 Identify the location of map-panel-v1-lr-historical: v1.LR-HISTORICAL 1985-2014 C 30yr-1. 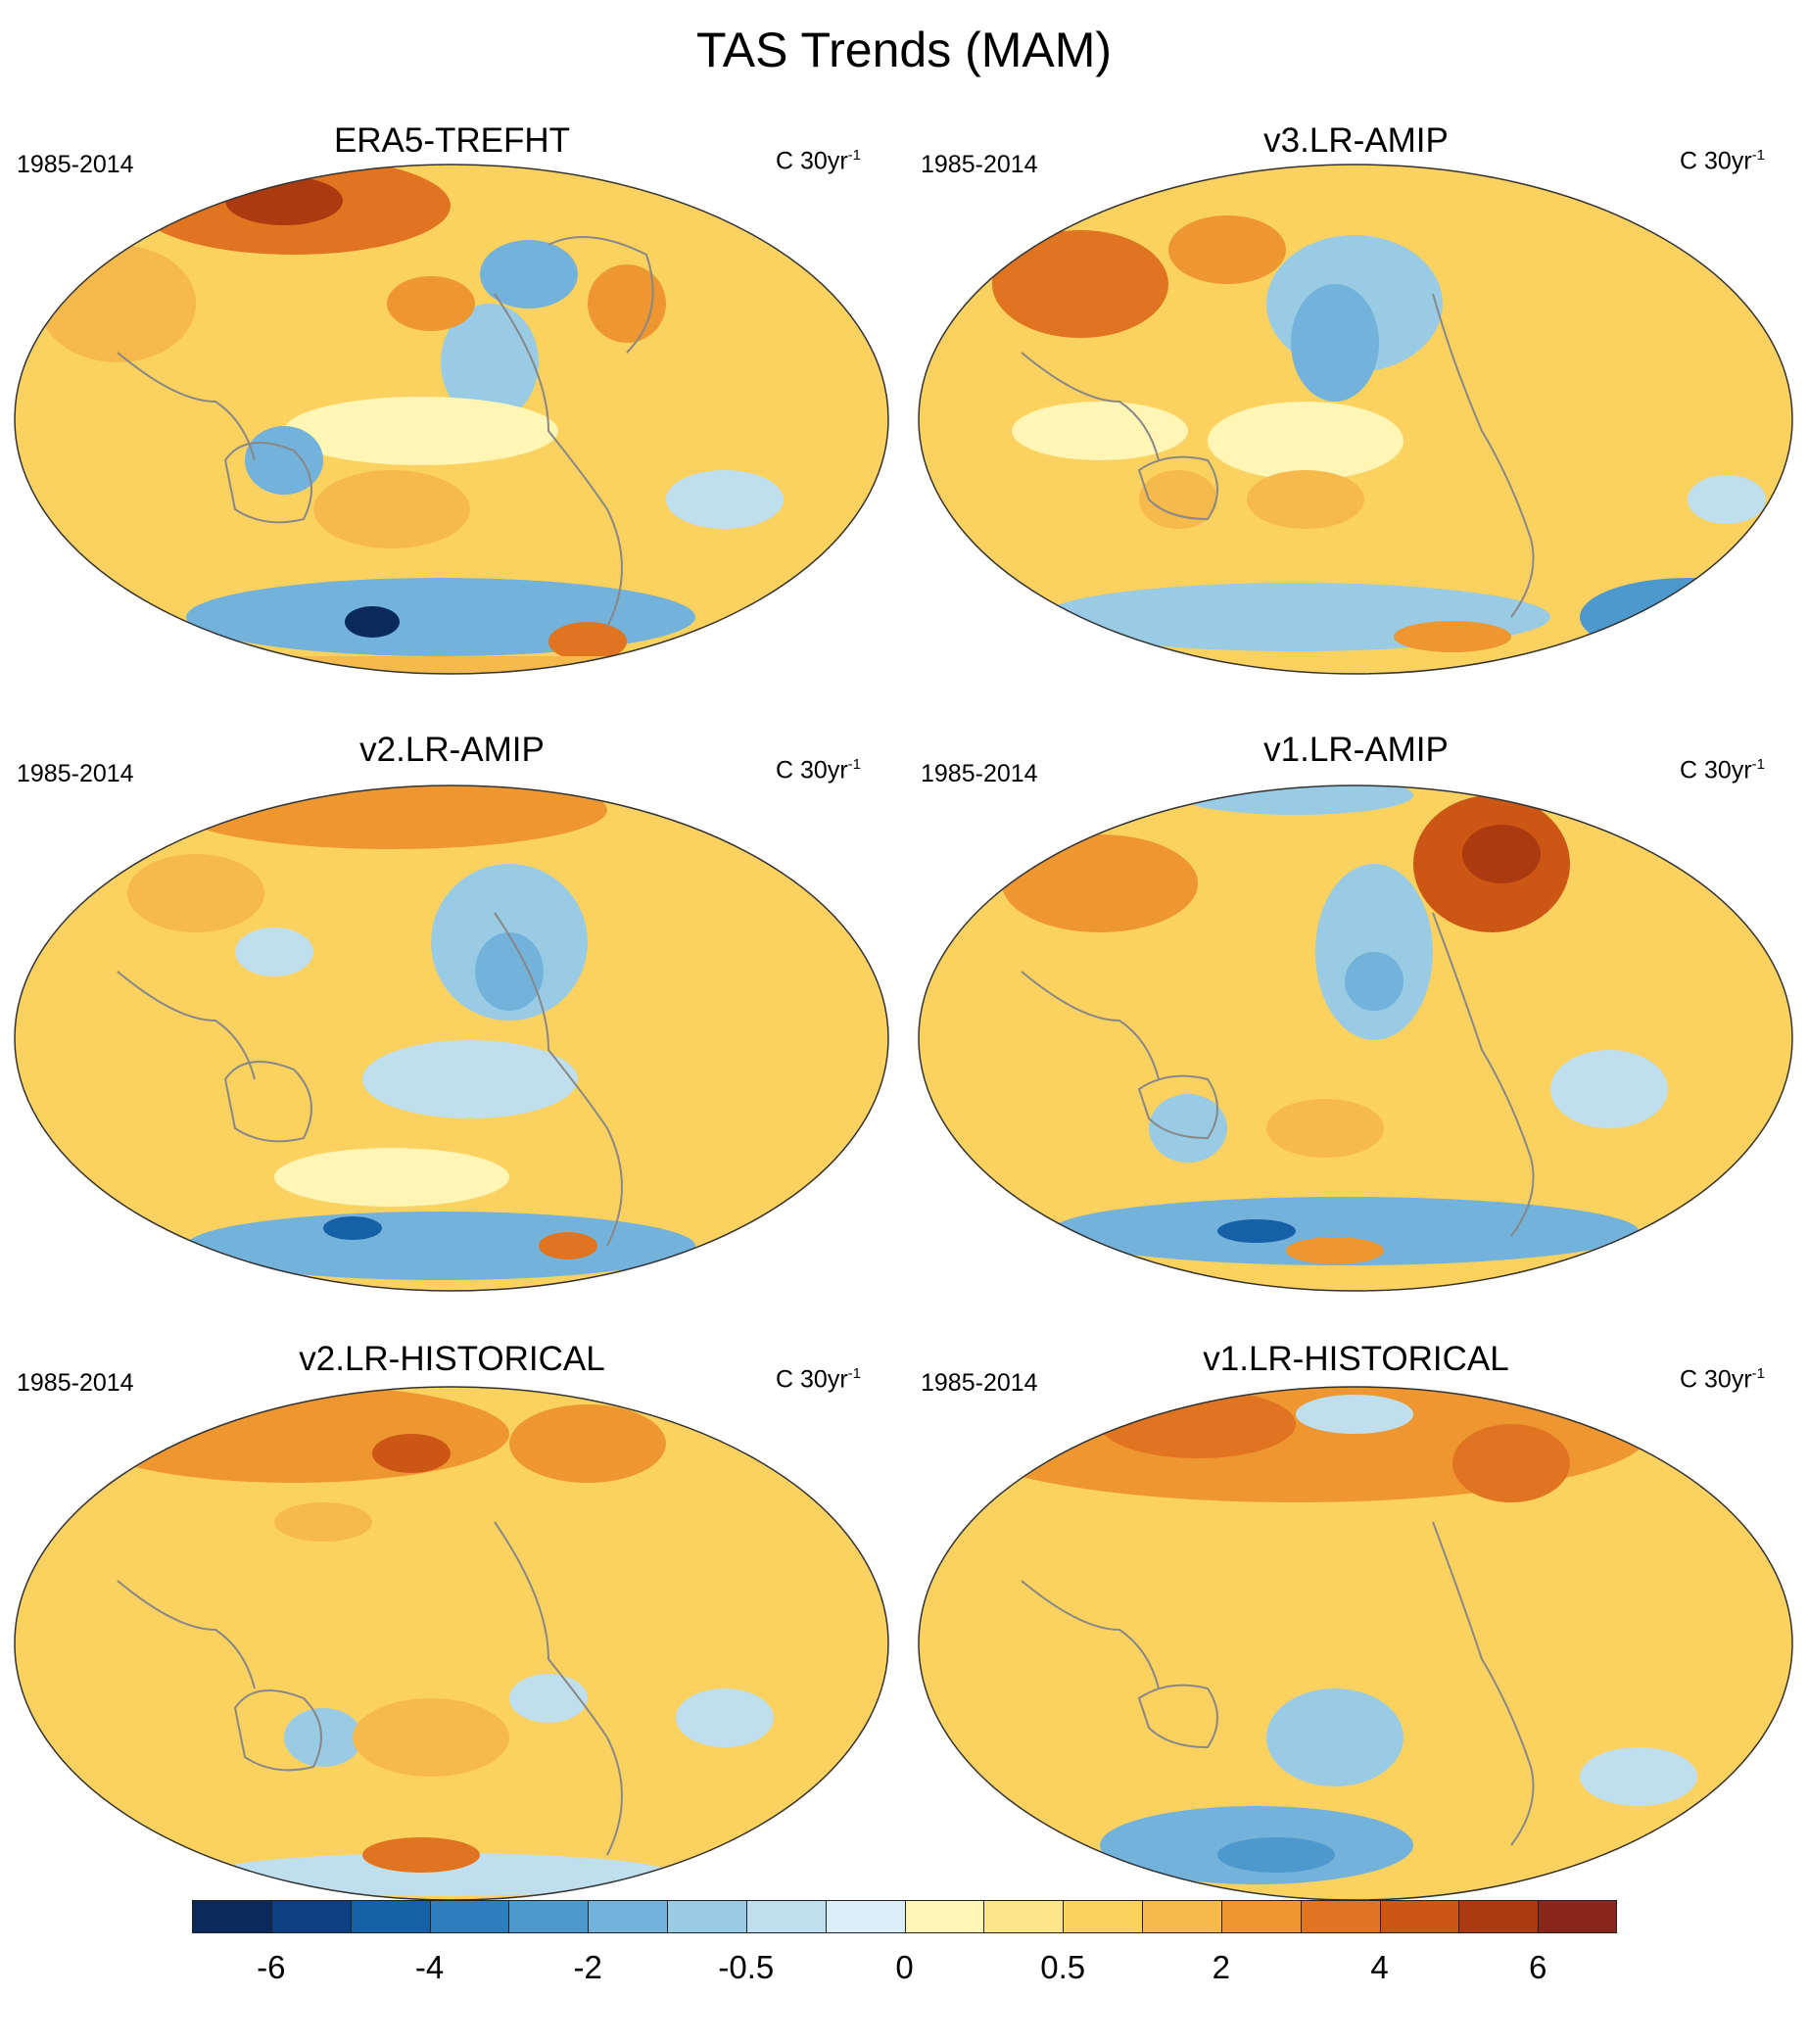
(1356, 1631).